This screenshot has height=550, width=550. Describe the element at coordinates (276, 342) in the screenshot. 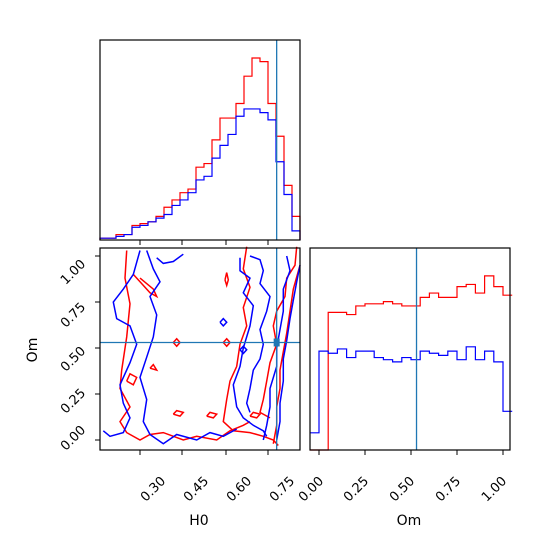

I see `truth-marker` at that location.